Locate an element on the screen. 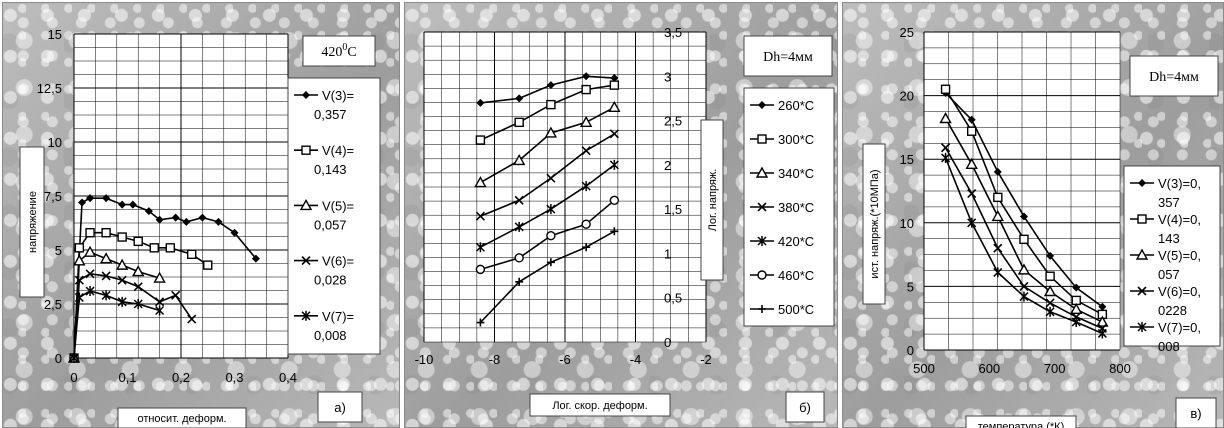 The image size is (1224, 428). x-tick-label: -10 is located at coordinates (424, 359).